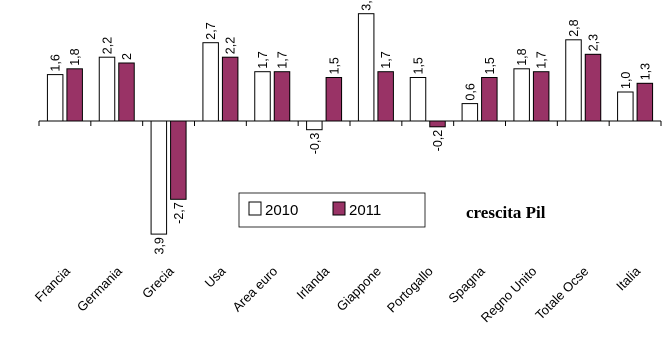 The image size is (668, 341). Describe the element at coordinates (56, 62) in the screenshot. I see `data-label-2010: 1,6` at that location.